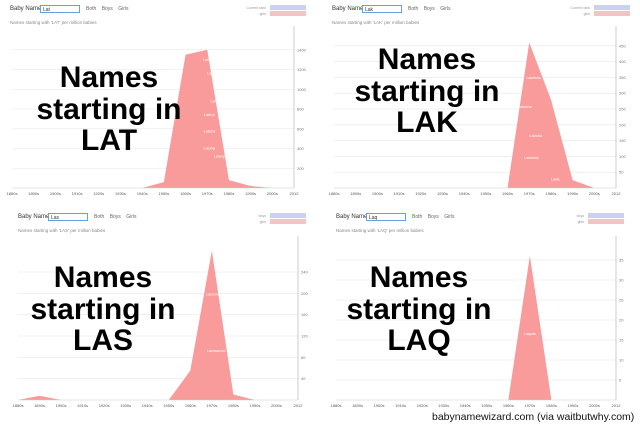 The height and width of the screenshot is (429, 640). Describe the element at coordinates (530, 334) in the screenshot. I see `name-label: Laquita` at that location.